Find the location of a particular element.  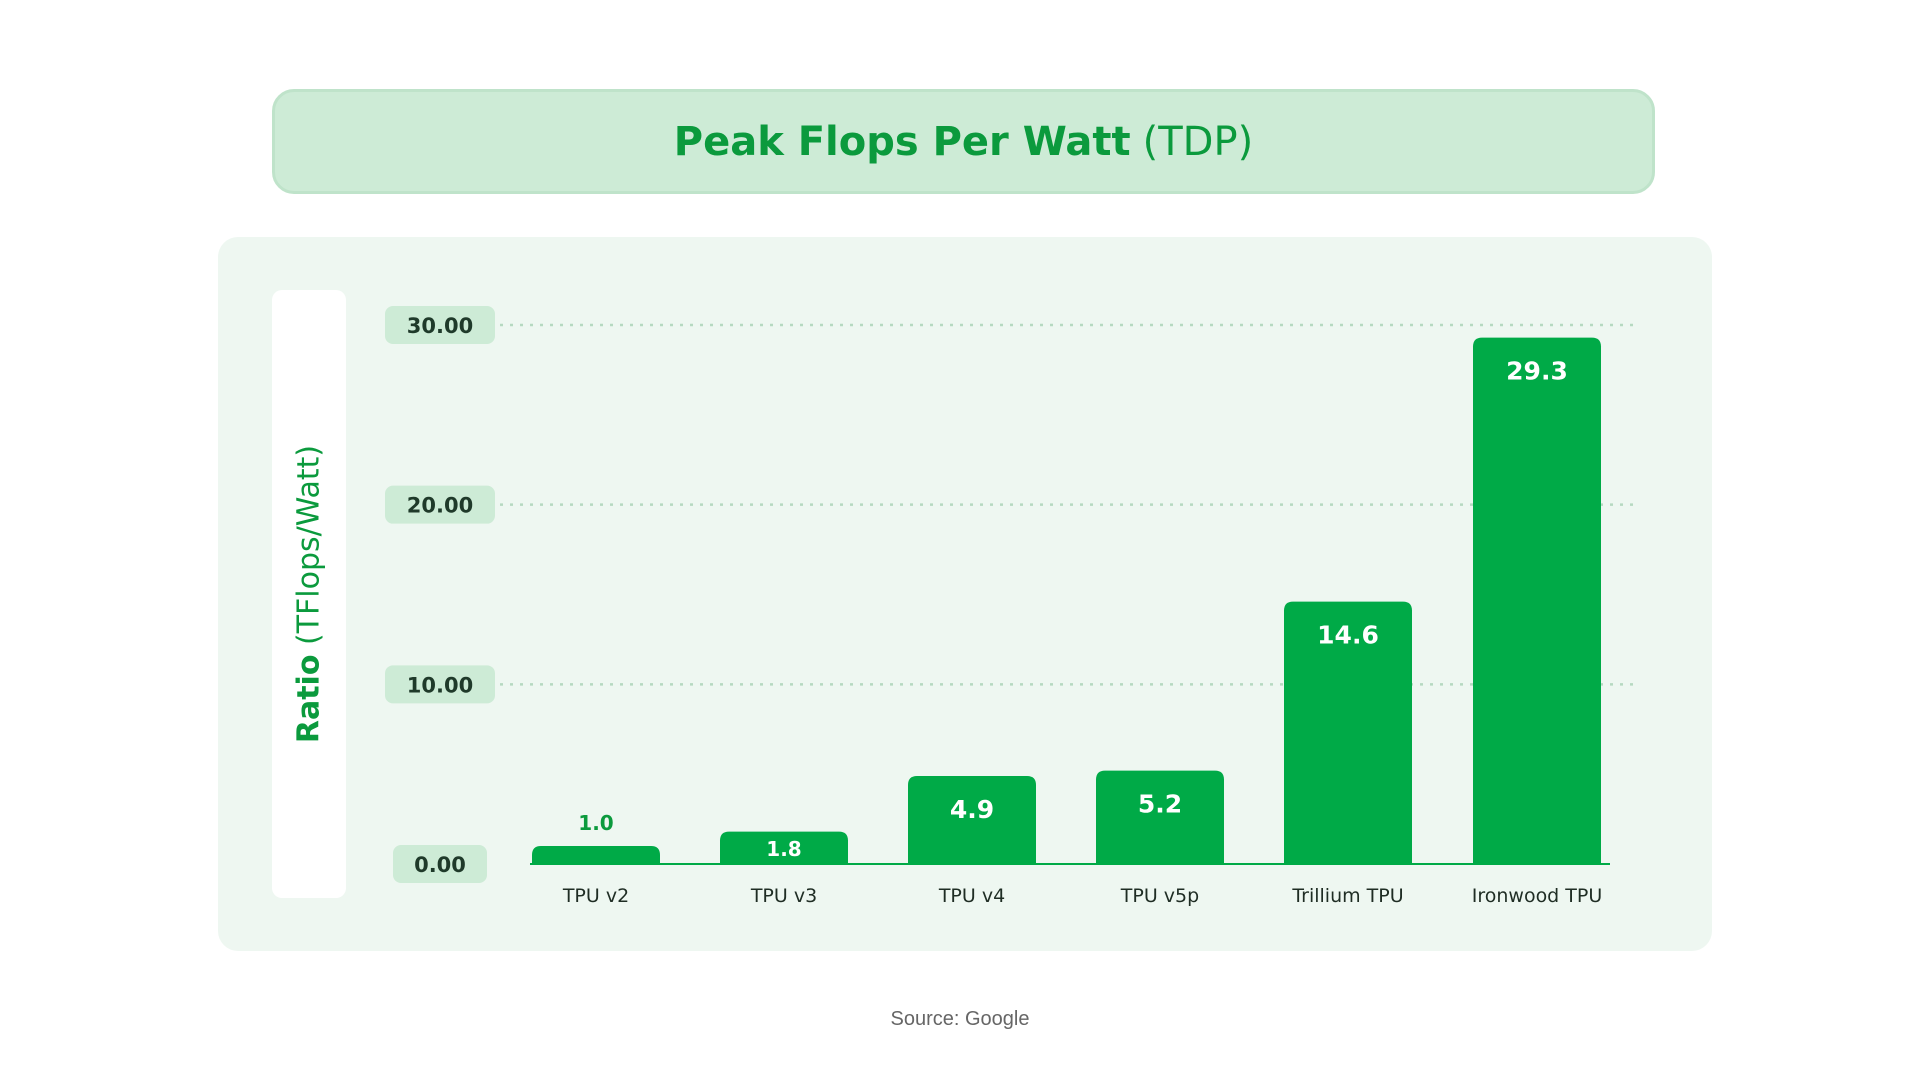

x-tick-label: TPU v5p is located at coordinates (1159, 896).